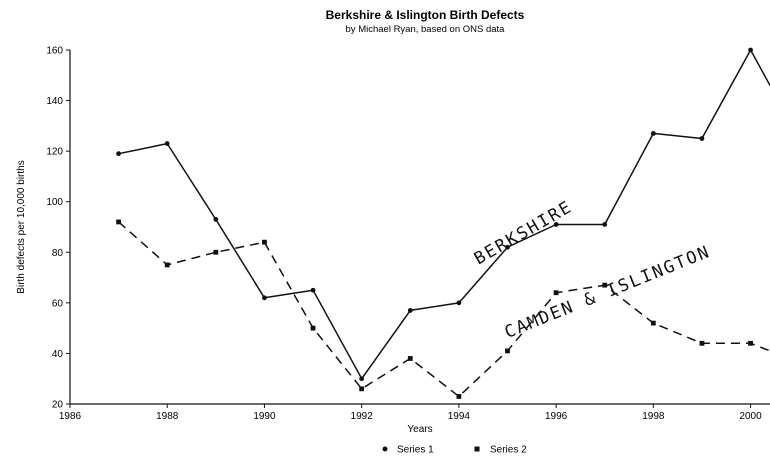  I want to click on y-tick-label: 80, so click(58, 253).